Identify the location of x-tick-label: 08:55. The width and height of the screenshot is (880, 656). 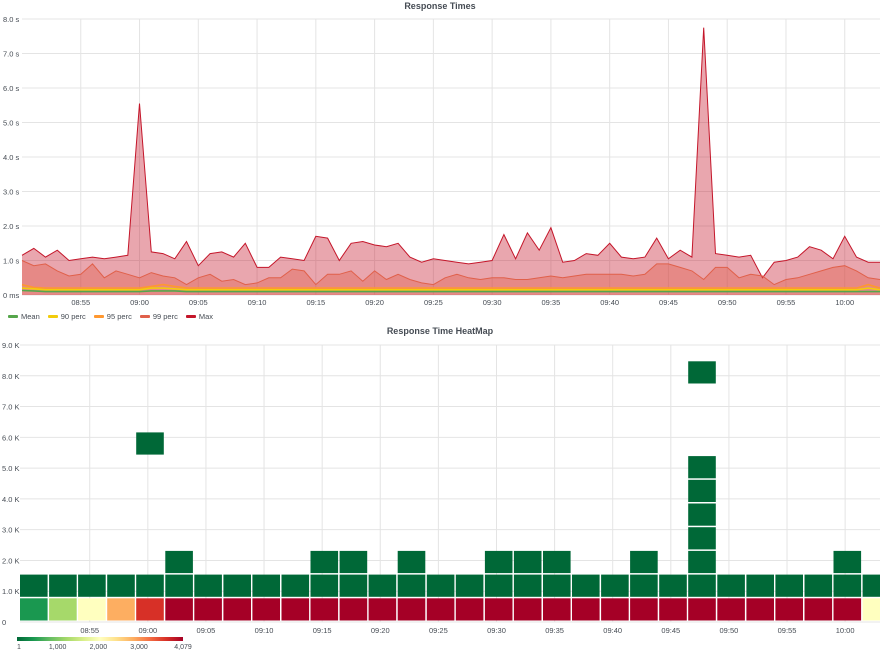
(80, 302).